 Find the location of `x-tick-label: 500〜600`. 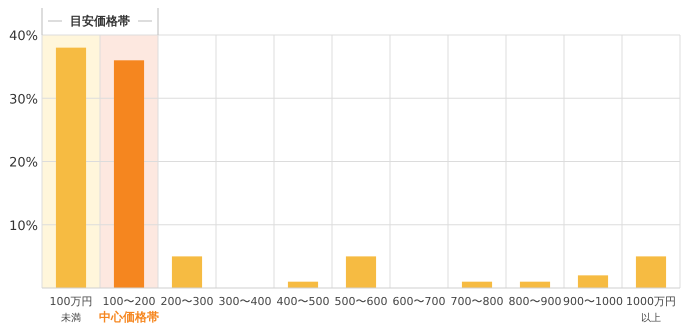

x-tick-label: 500〜600 is located at coordinates (361, 301).